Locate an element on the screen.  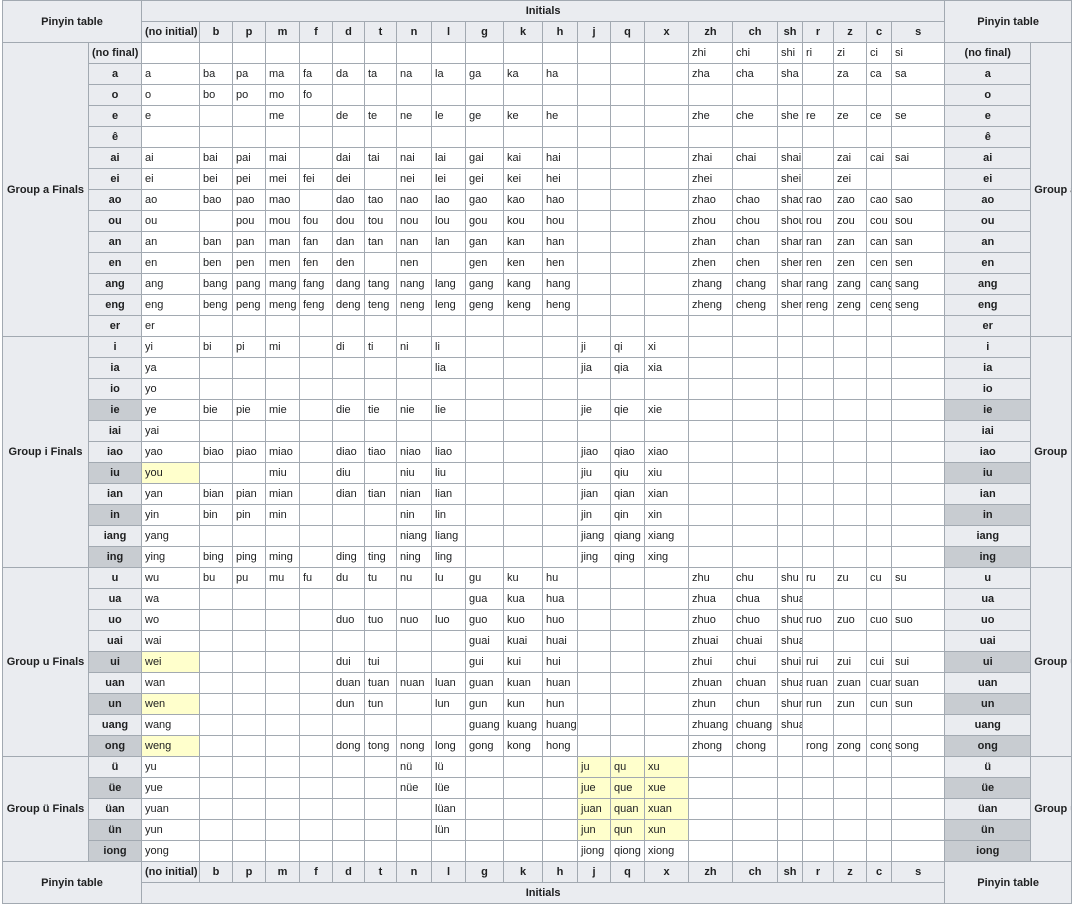
syllable-cell: wai is located at coordinates (170, 641).